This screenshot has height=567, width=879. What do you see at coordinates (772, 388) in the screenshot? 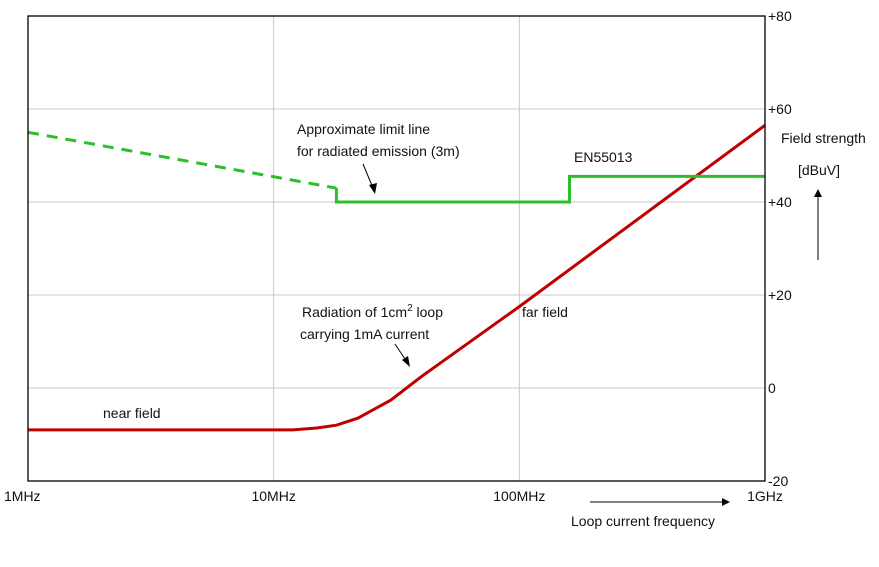
I see `y-tick-label: 0` at bounding box center [772, 388].